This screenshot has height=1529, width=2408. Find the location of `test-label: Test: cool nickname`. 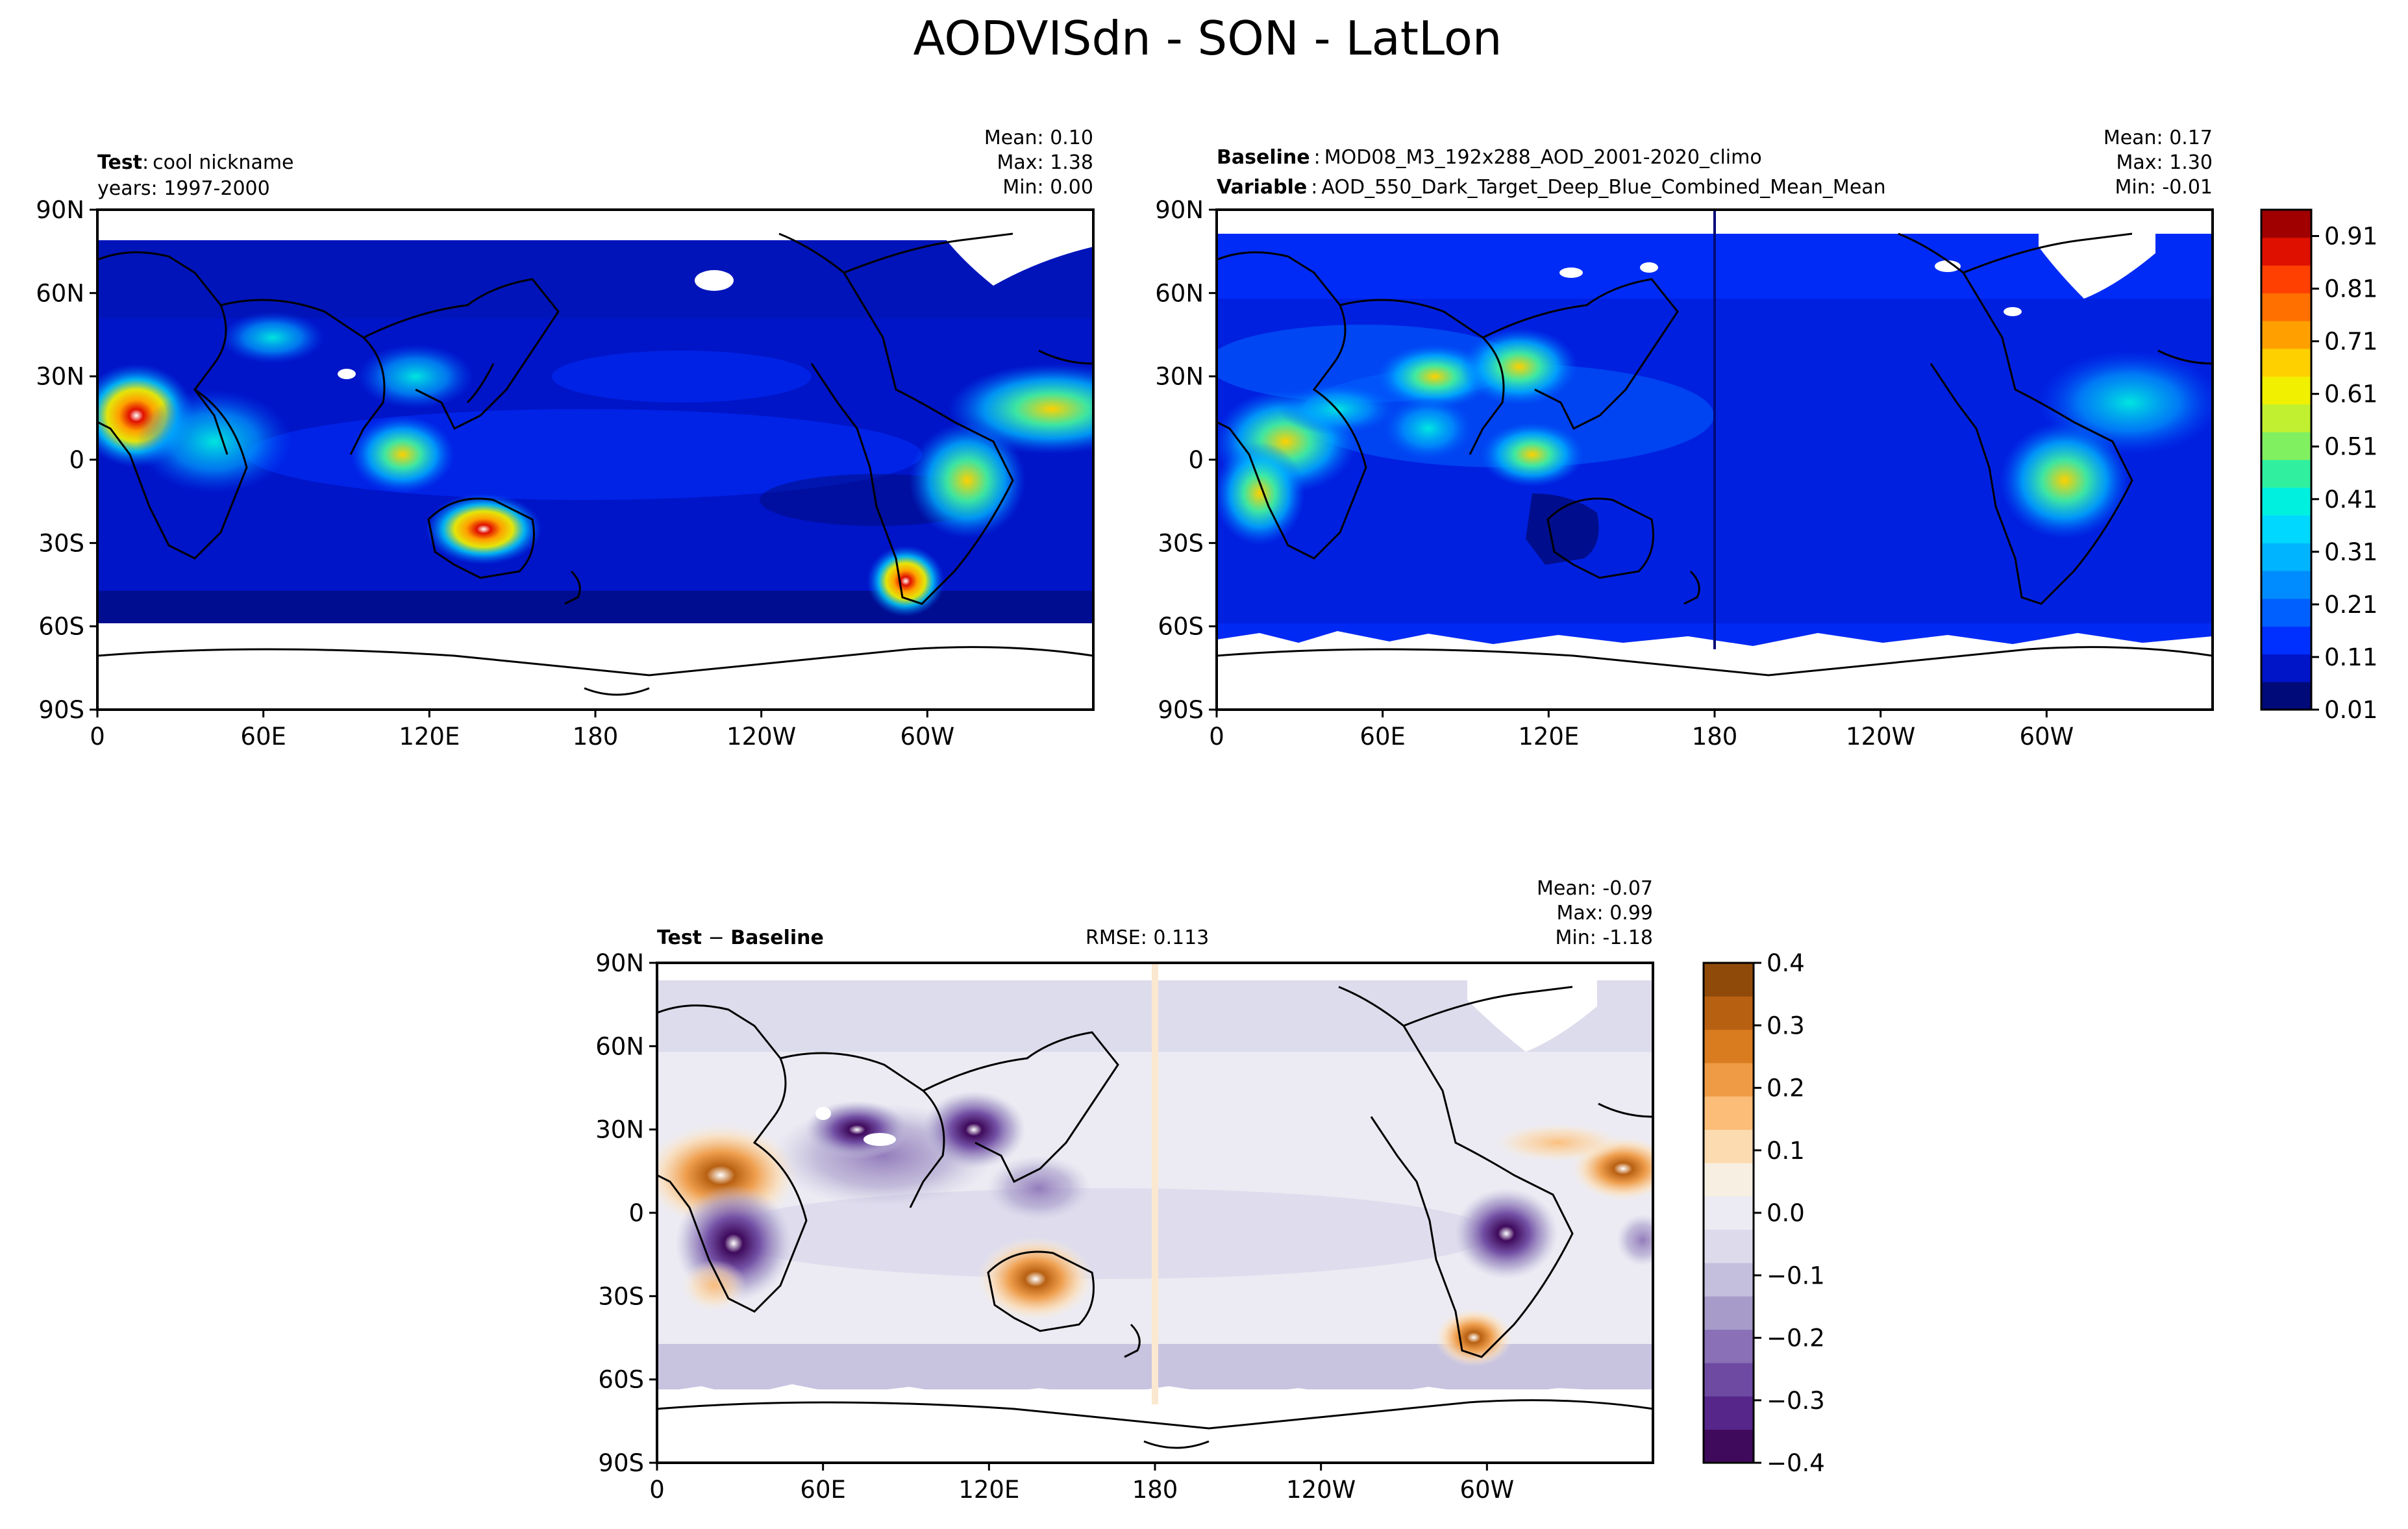

test-label: Test: cool nickname is located at coordinates (195, 162).